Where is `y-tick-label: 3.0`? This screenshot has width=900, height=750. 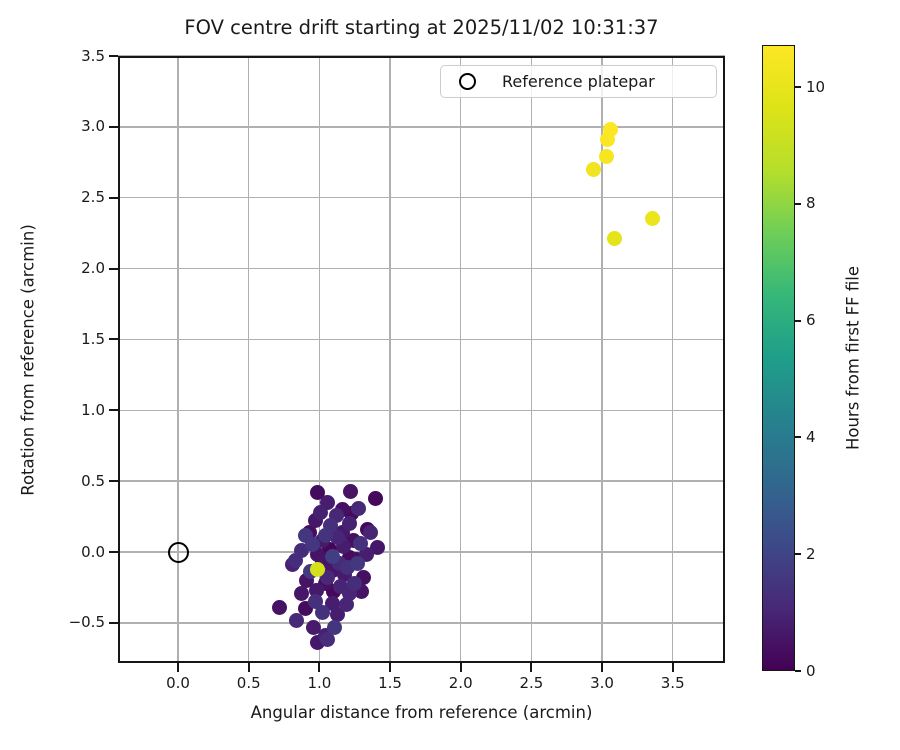
y-tick-label: 3.0 is located at coordinates (93, 126).